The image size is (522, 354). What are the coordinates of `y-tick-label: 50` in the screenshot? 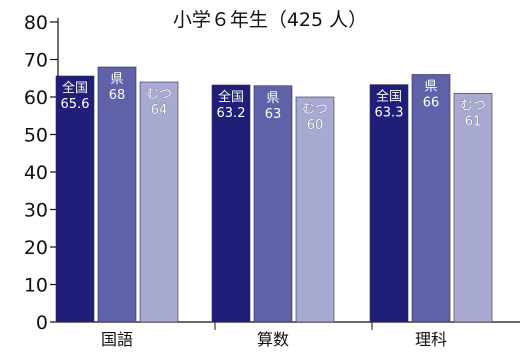 It's located at (36, 136).